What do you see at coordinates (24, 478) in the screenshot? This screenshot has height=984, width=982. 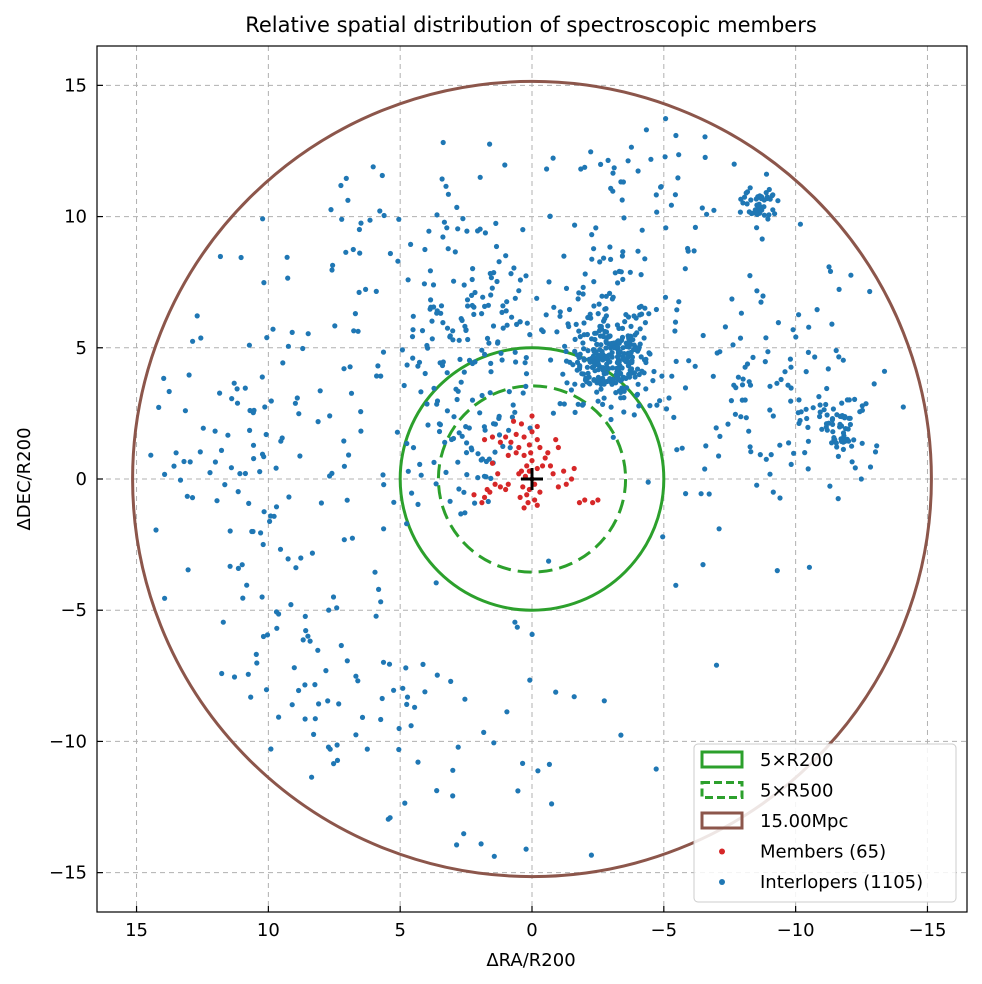 I see `y-axis-label: ΔDEC/R200` at bounding box center [24, 478].